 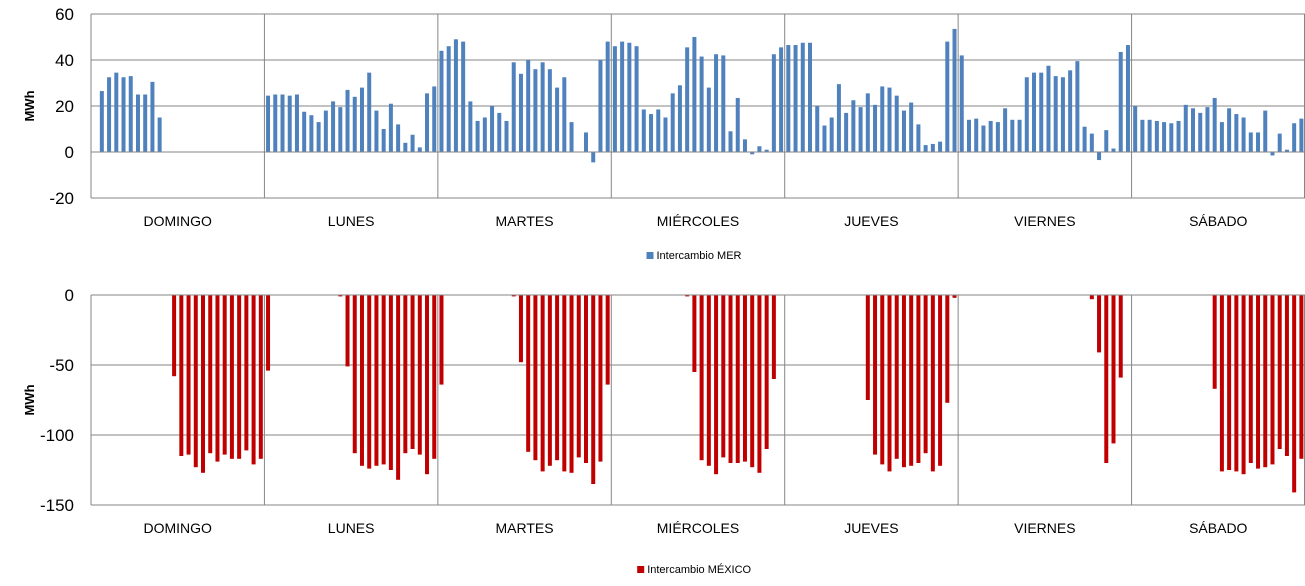 I want to click on mexico-legend-label: Intercambio MÉXICO, so click(x=699, y=569).